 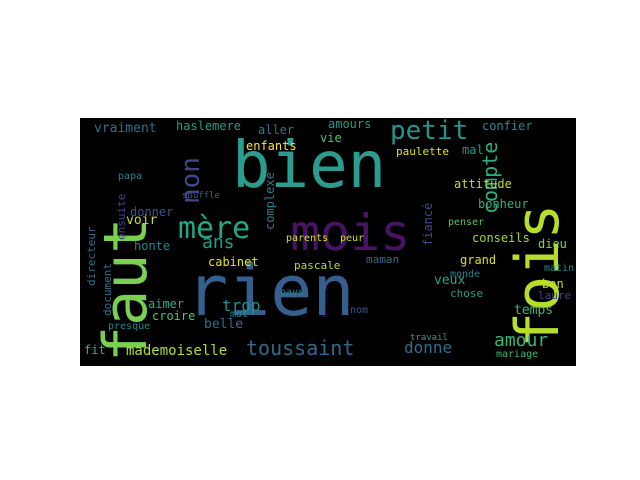 I want to click on word-haslemere: haslemere, so click(x=209, y=126).